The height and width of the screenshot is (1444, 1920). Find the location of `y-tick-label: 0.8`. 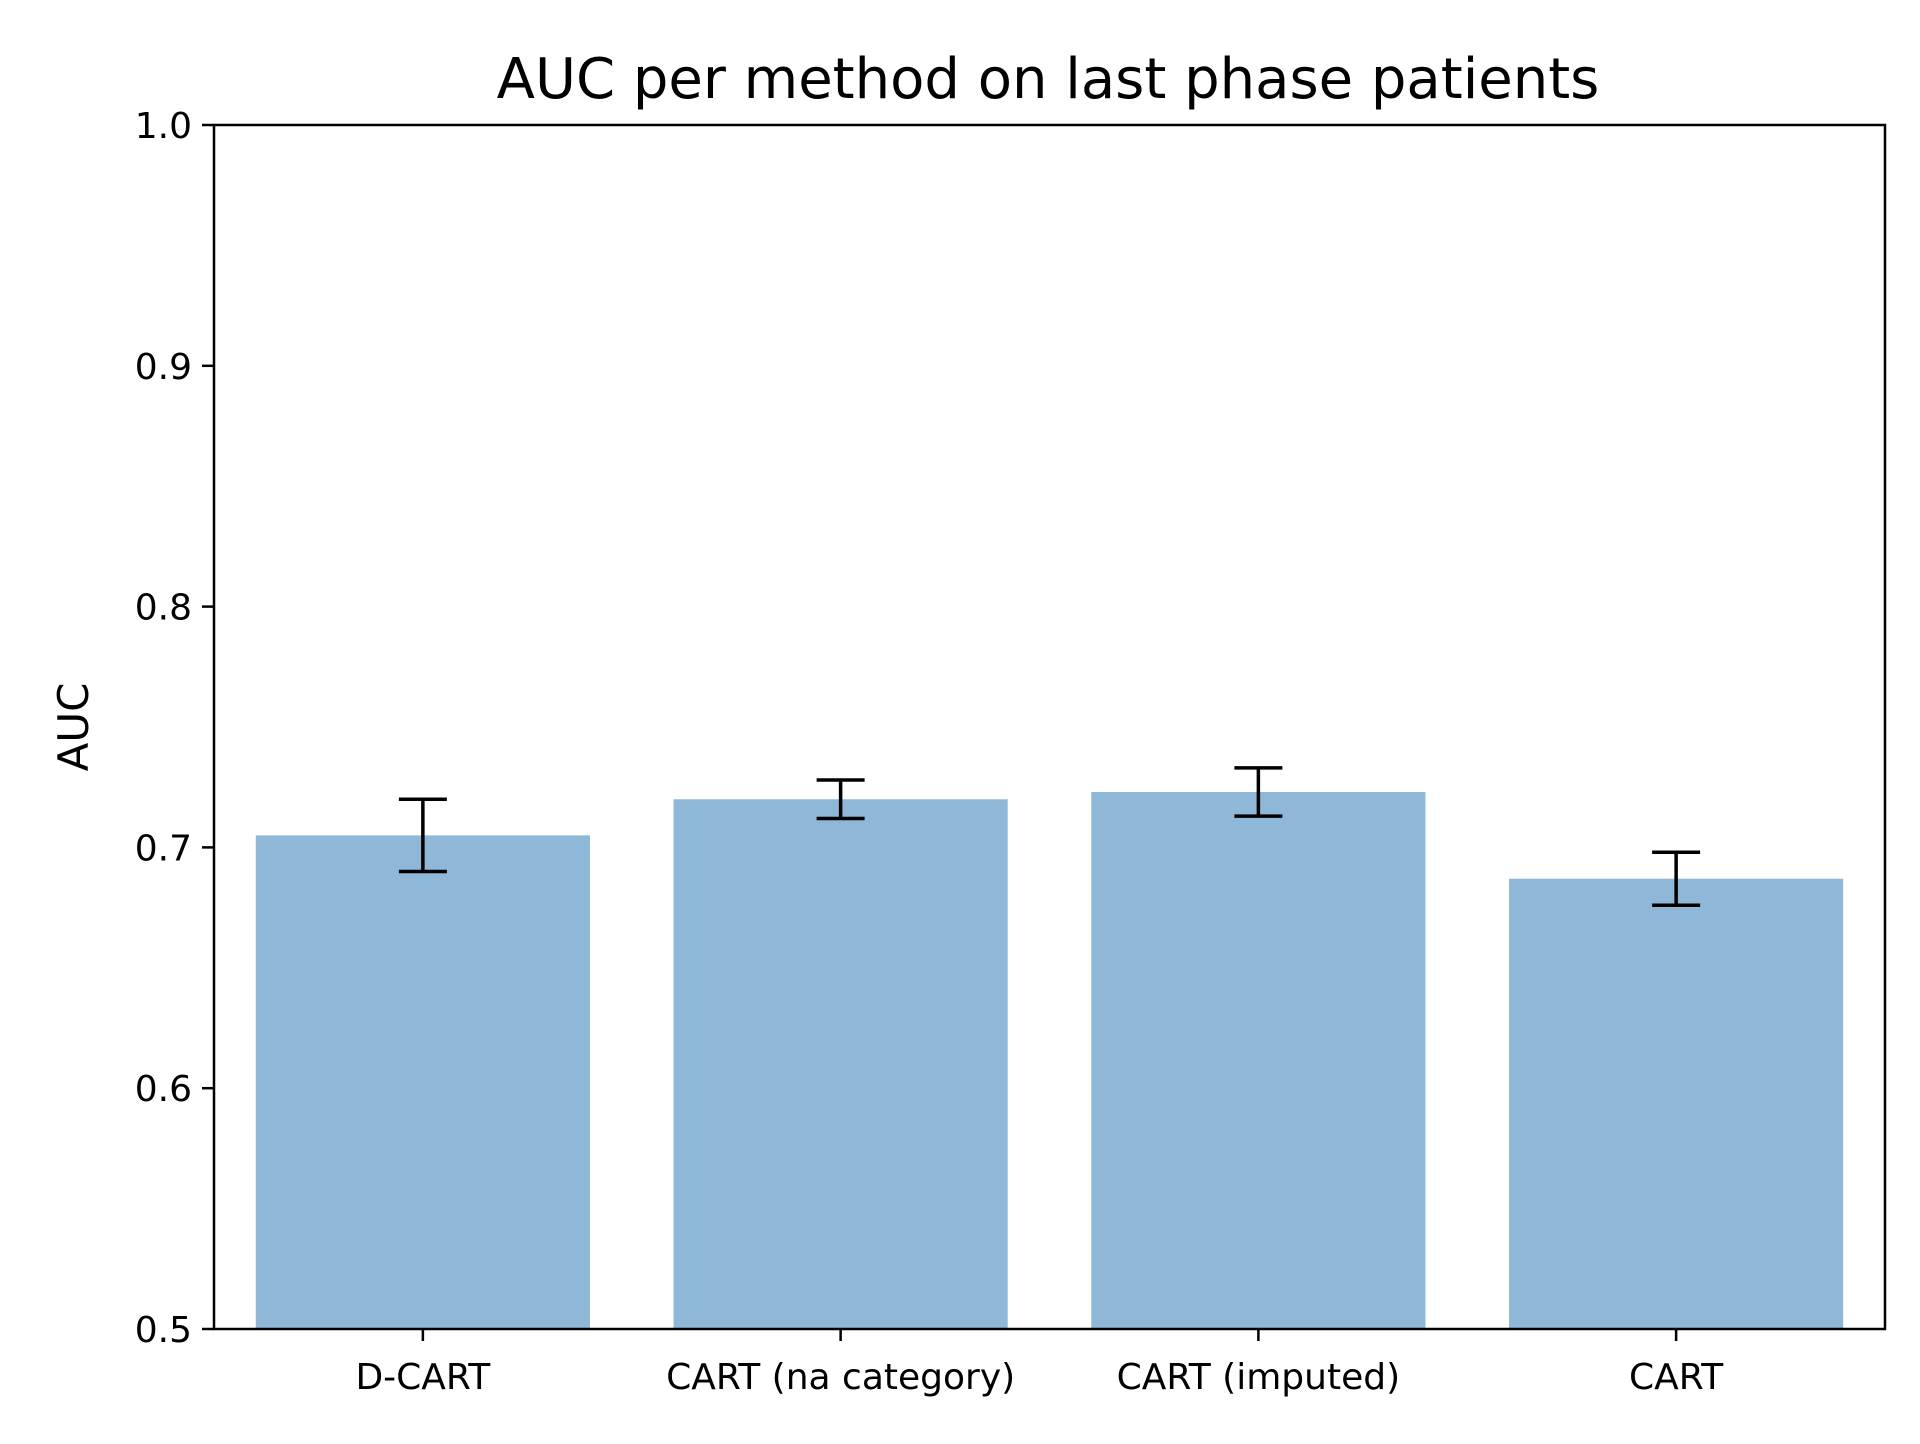

y-tick-label: 0.8 is located at coordinates (163, 608).